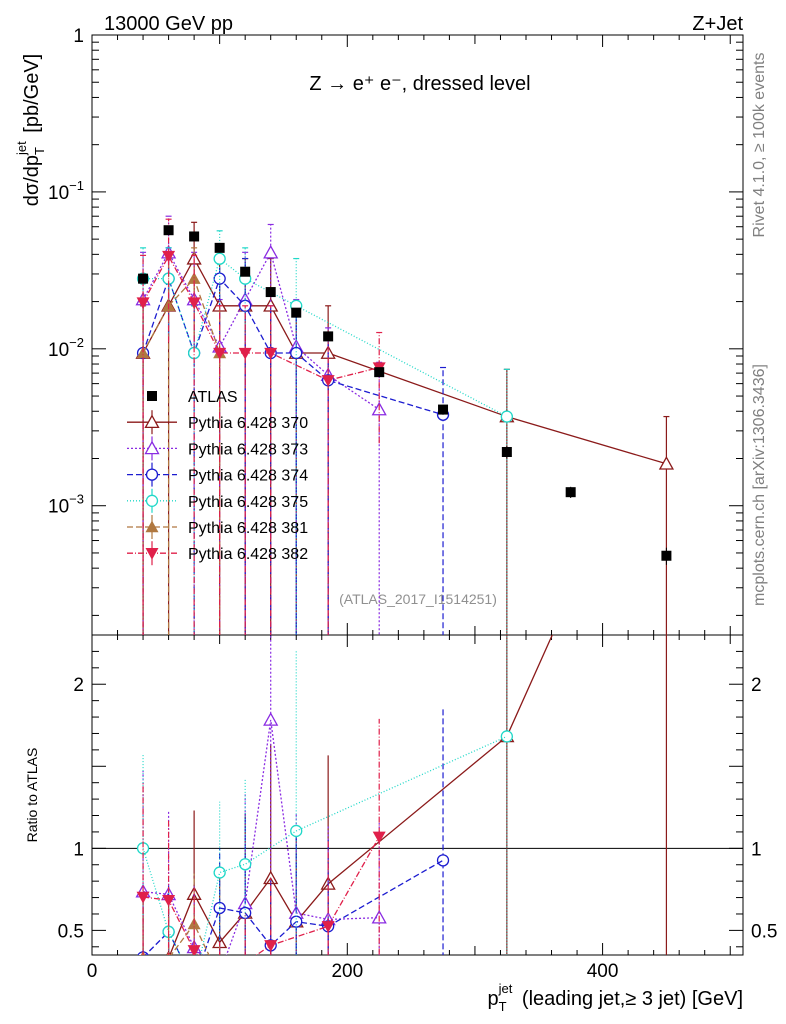 This screenshot has height=1024, width=786. I want to click on legend-label-p374: Pythia 6.428 374, so click(248, 476).